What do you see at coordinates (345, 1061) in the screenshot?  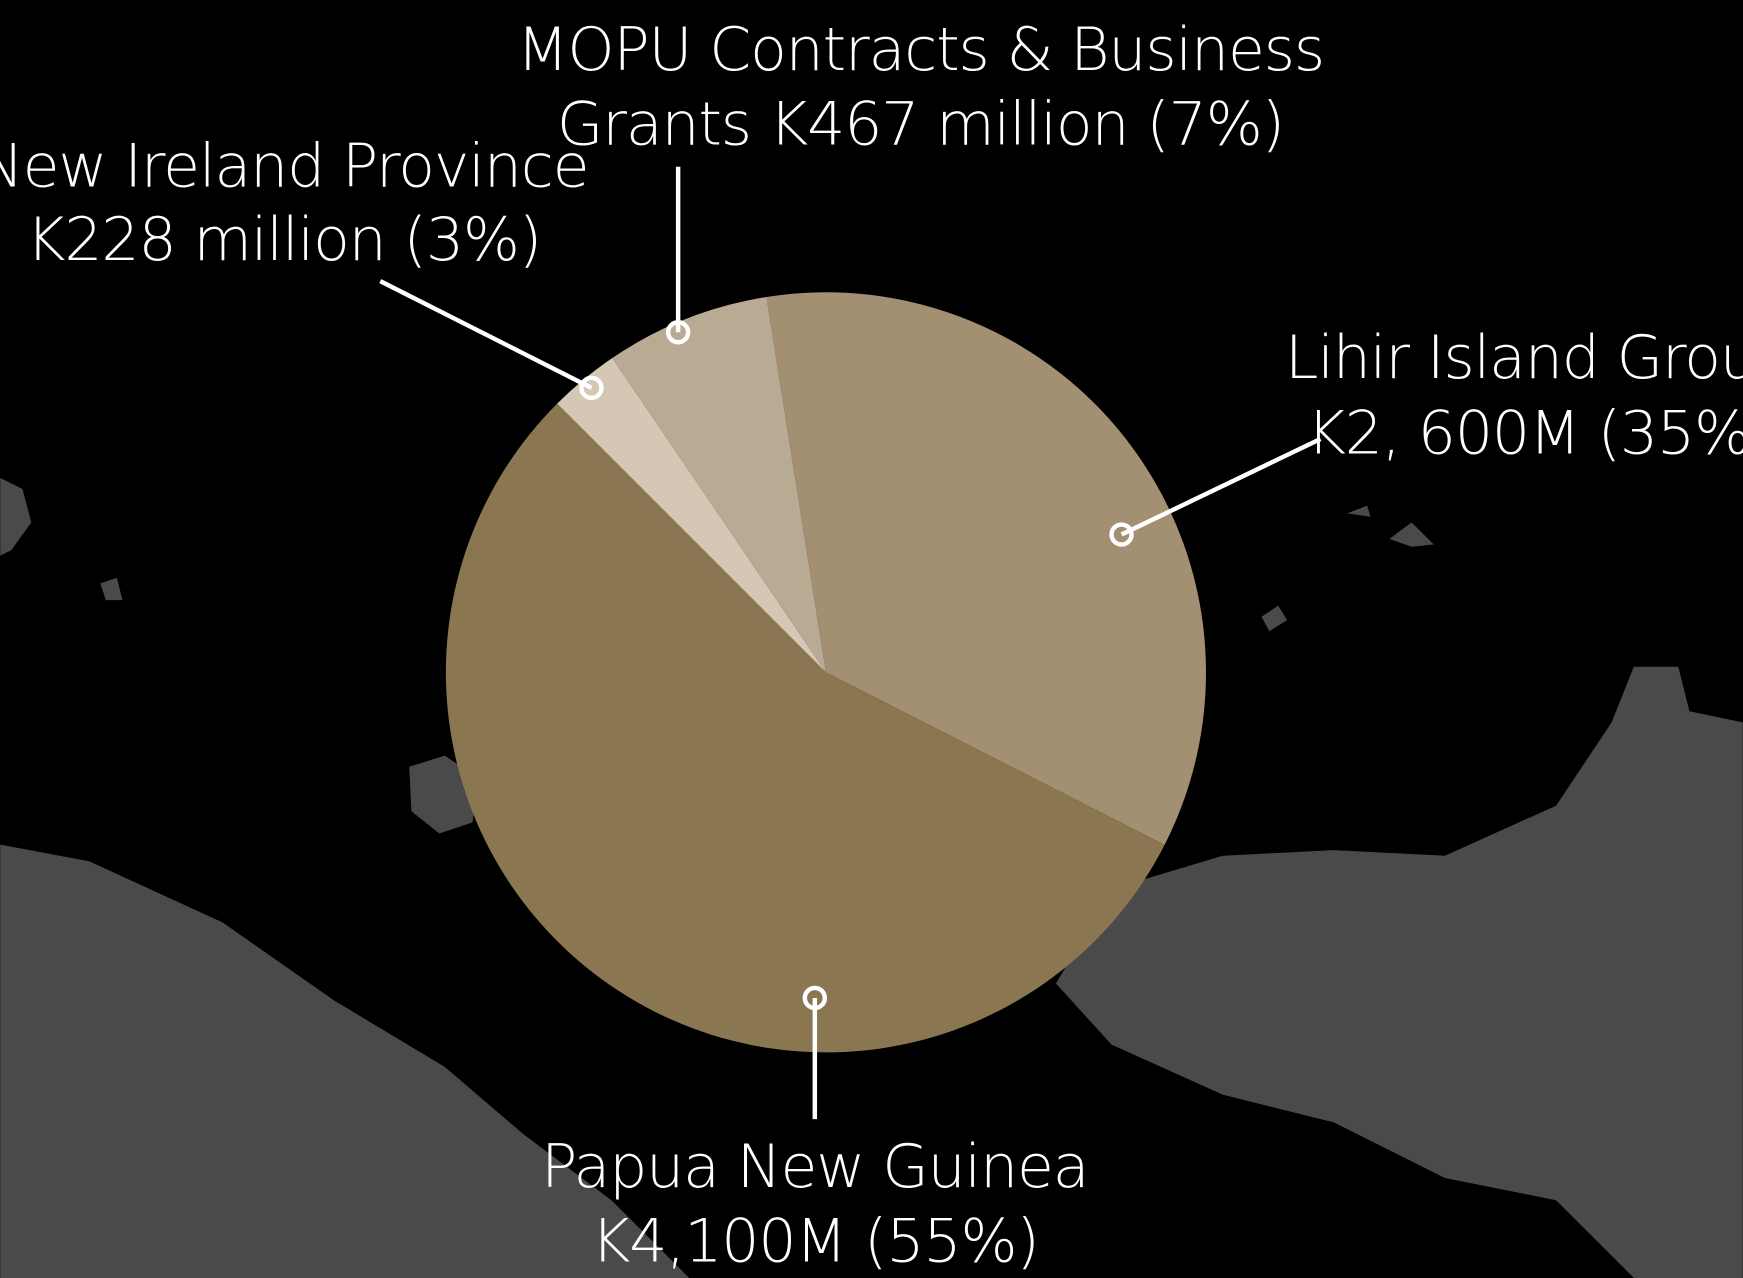 I see `landmass` at bounding box center [345, 1061].